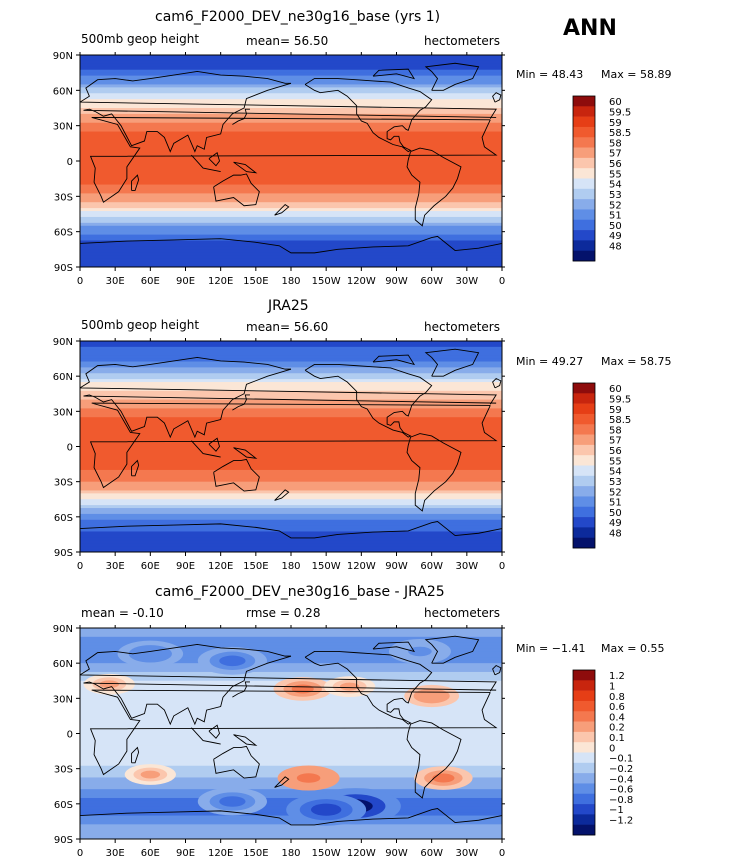  What do you see at coordinates (617, 728) in the screenshot?
I see `colorbar-label: 0.2` at bounding box center [617, 728].